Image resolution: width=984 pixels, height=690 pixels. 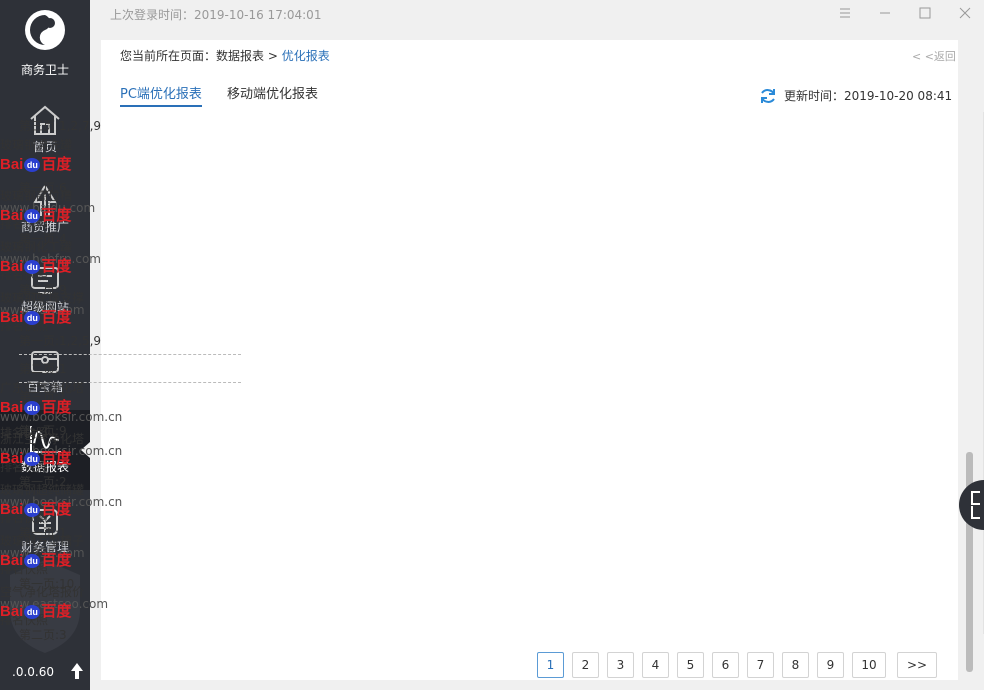 I want to click on breadcrumb-current: 优化报表, so click(x=305, y=56).